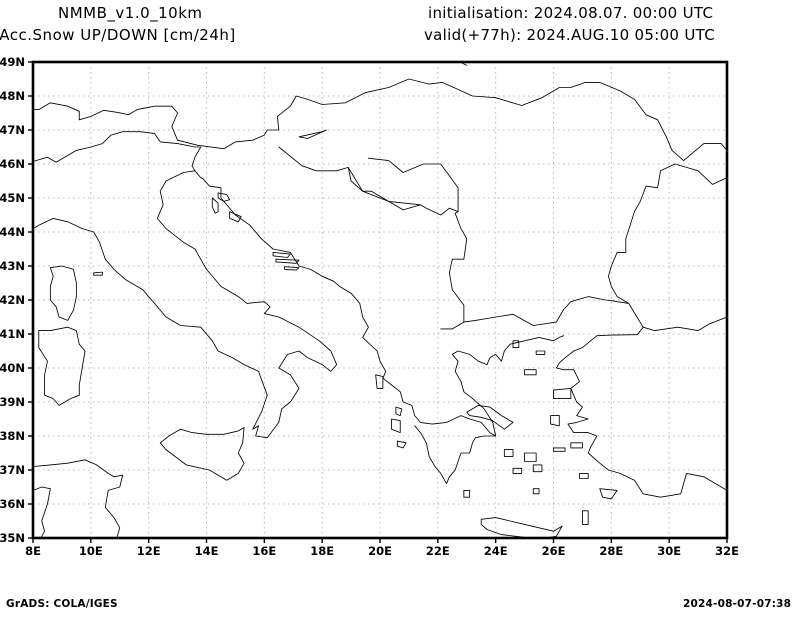  I want to click on y-tick-label: 49N, so click(12, 62).